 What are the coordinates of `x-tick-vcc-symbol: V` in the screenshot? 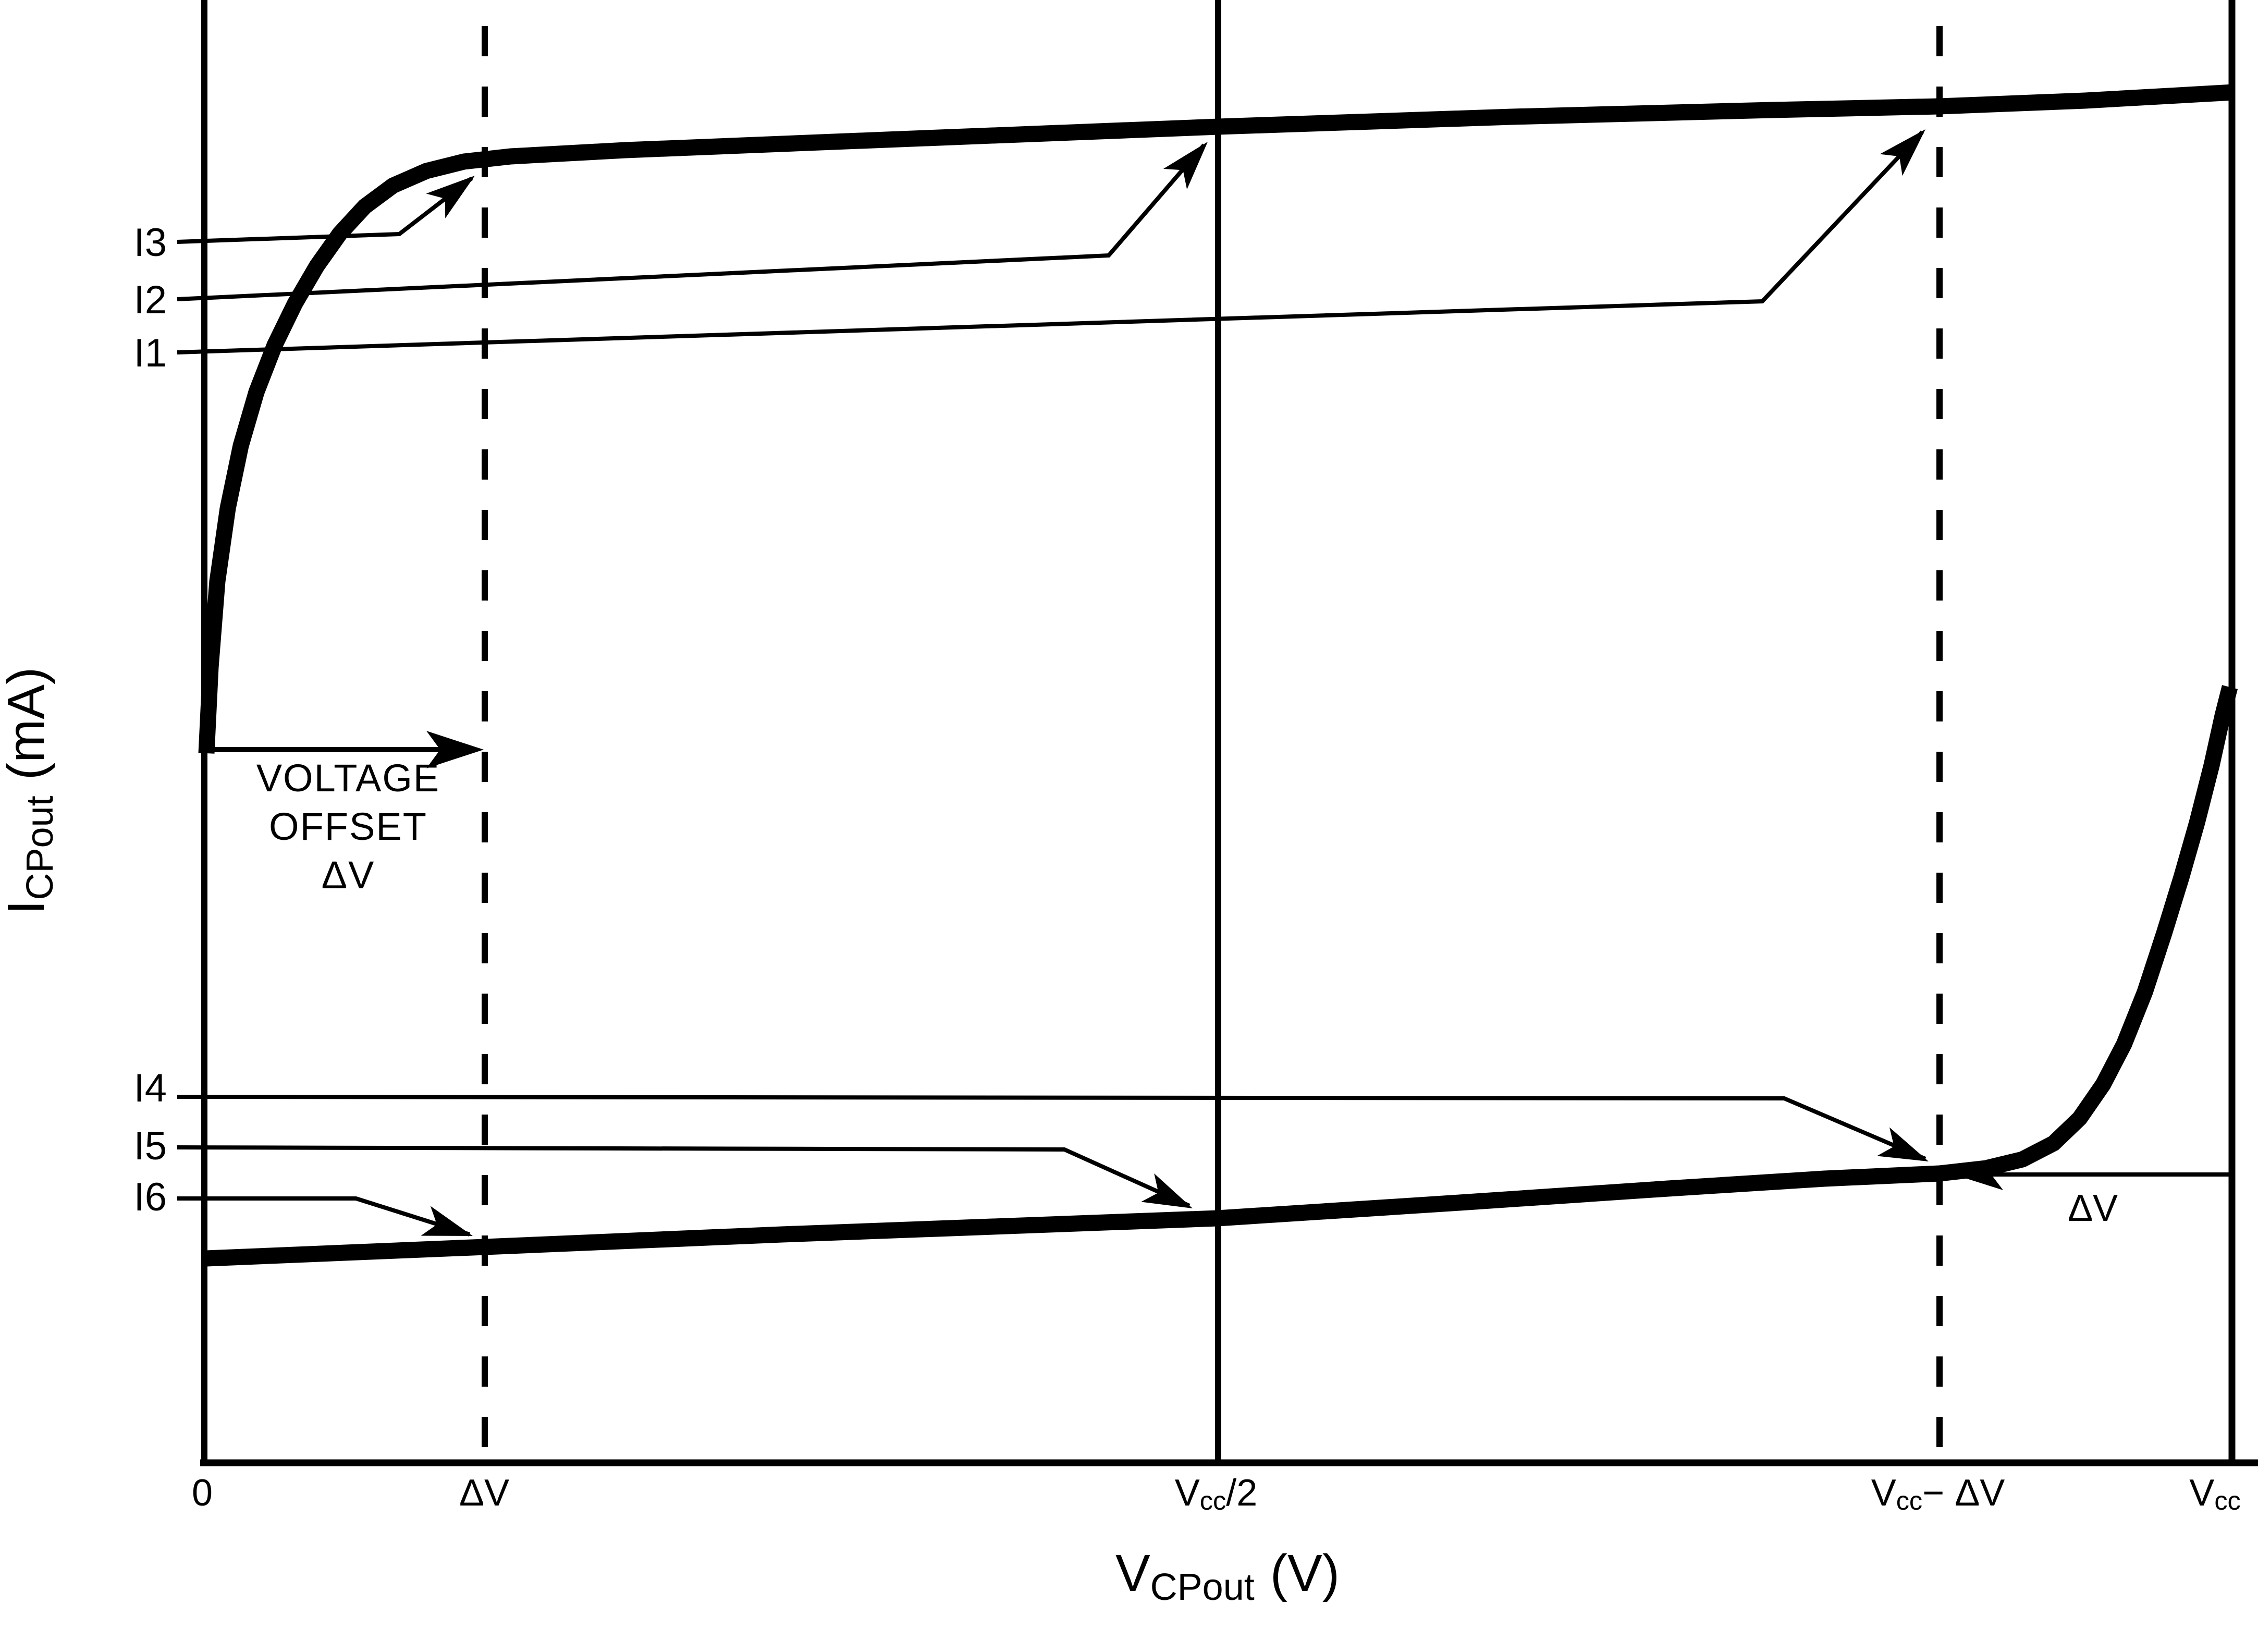 It's located at (2202, 1493).